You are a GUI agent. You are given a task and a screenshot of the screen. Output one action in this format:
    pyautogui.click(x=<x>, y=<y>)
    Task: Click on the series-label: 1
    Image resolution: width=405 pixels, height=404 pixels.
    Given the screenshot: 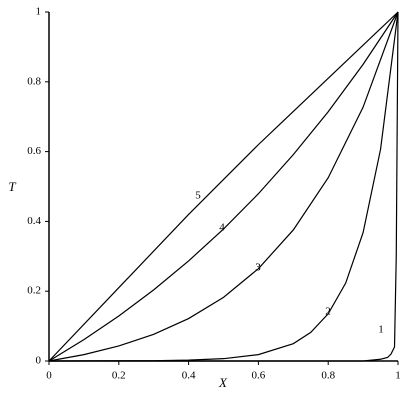 What is the action you would take?
    pyautogui.click(x=381, y=330)
    